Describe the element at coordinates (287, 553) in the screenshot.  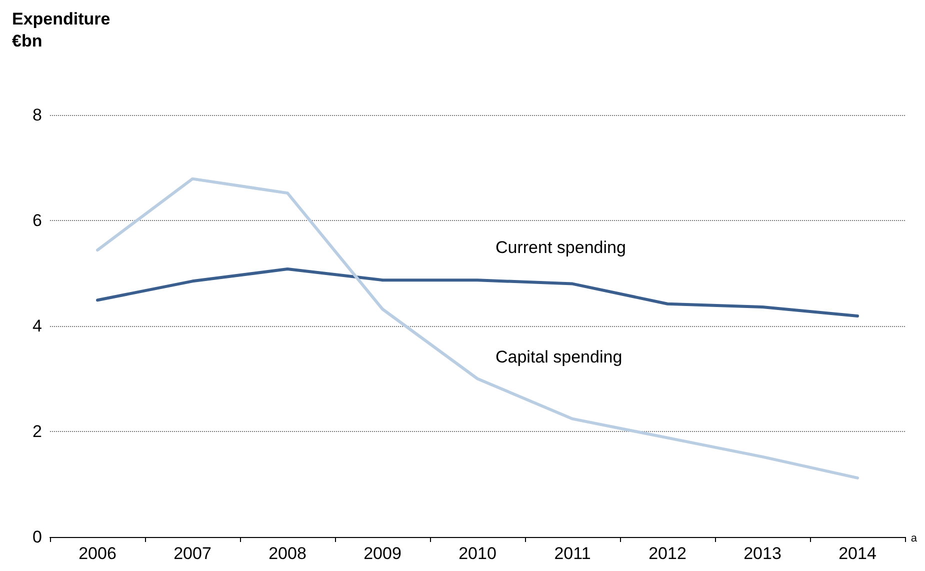
I see `x-tick-label: 2008` at that location.